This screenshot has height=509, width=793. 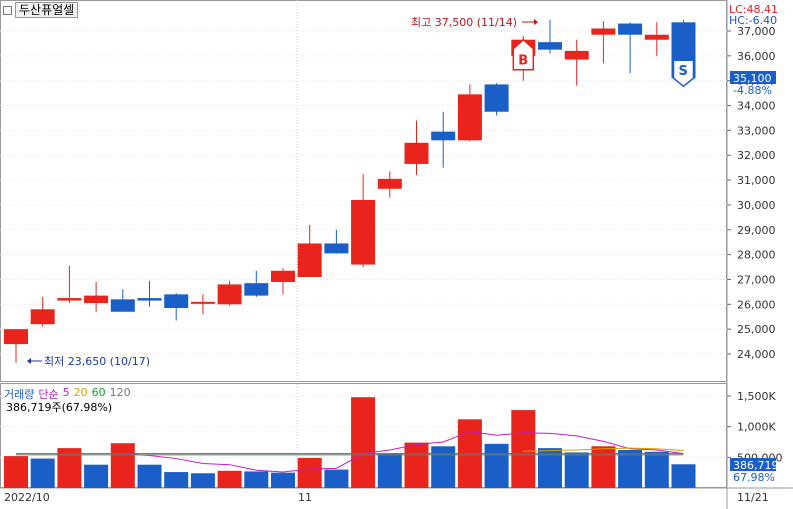 I want to click on last-volume-text: 386,719주(67.98%), so click(x=59, y=407).